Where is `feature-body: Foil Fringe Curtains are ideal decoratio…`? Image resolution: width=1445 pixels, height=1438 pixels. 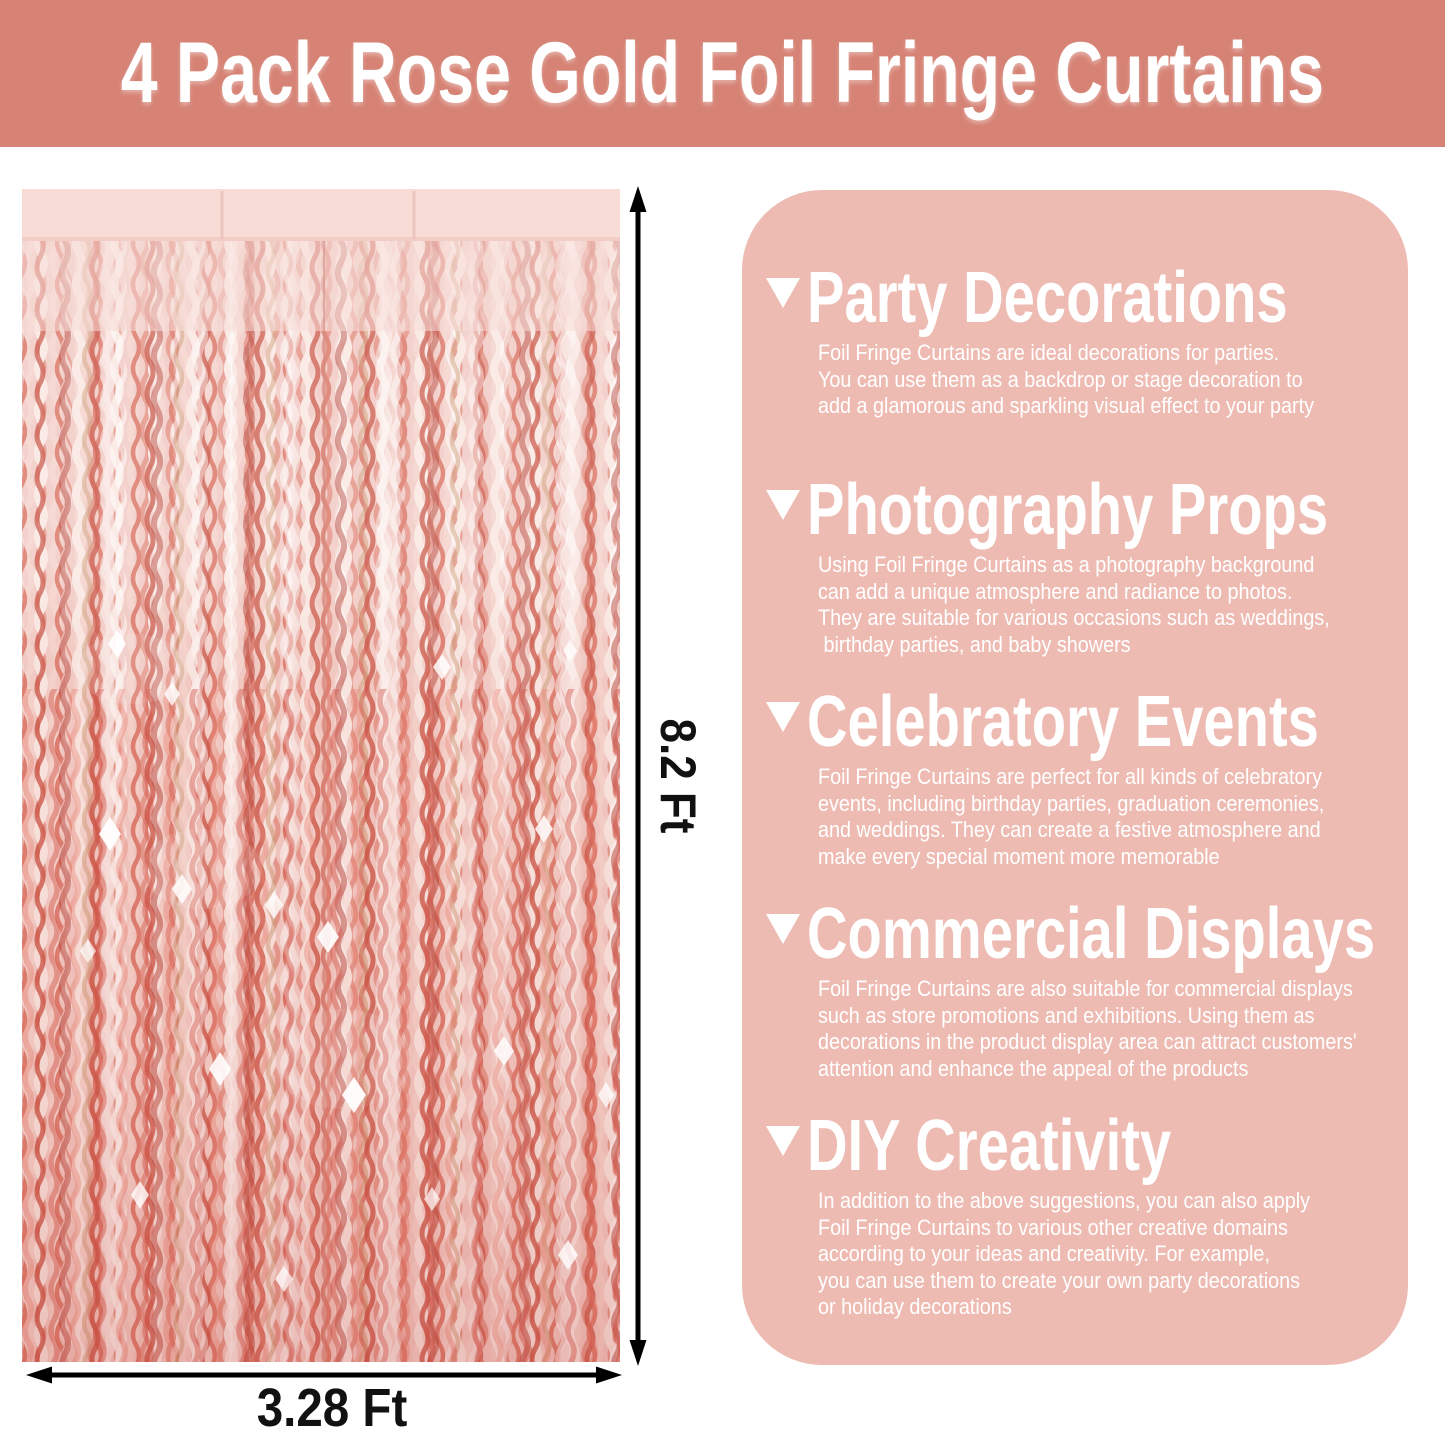
feature-body: Foil Fringe Curtains are ideal decoratio… is located at coordinates (1120, 380).